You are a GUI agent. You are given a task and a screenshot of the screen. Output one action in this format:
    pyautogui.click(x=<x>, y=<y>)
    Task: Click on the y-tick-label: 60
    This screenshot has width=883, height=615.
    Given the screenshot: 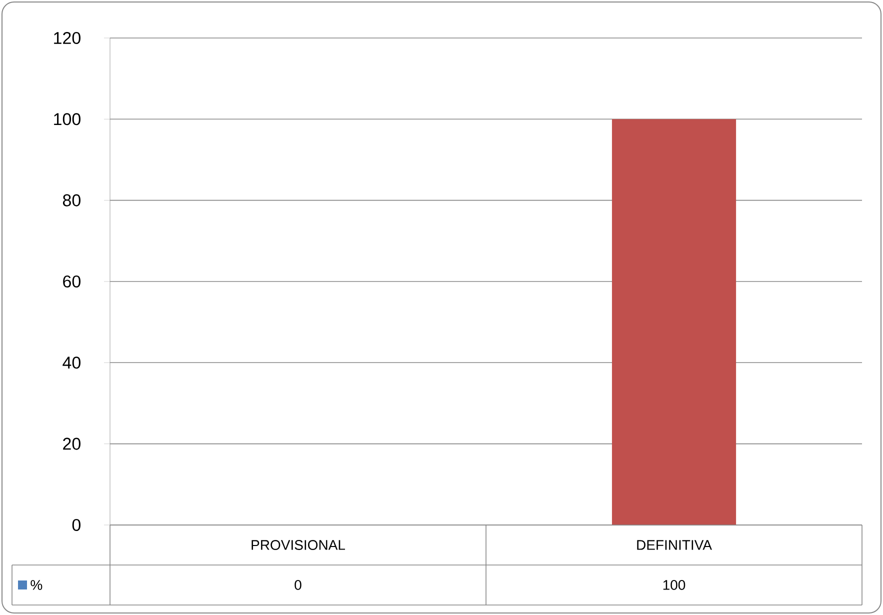 What is the action you would take?
    pyautogui.click(x=71, y=281)
    